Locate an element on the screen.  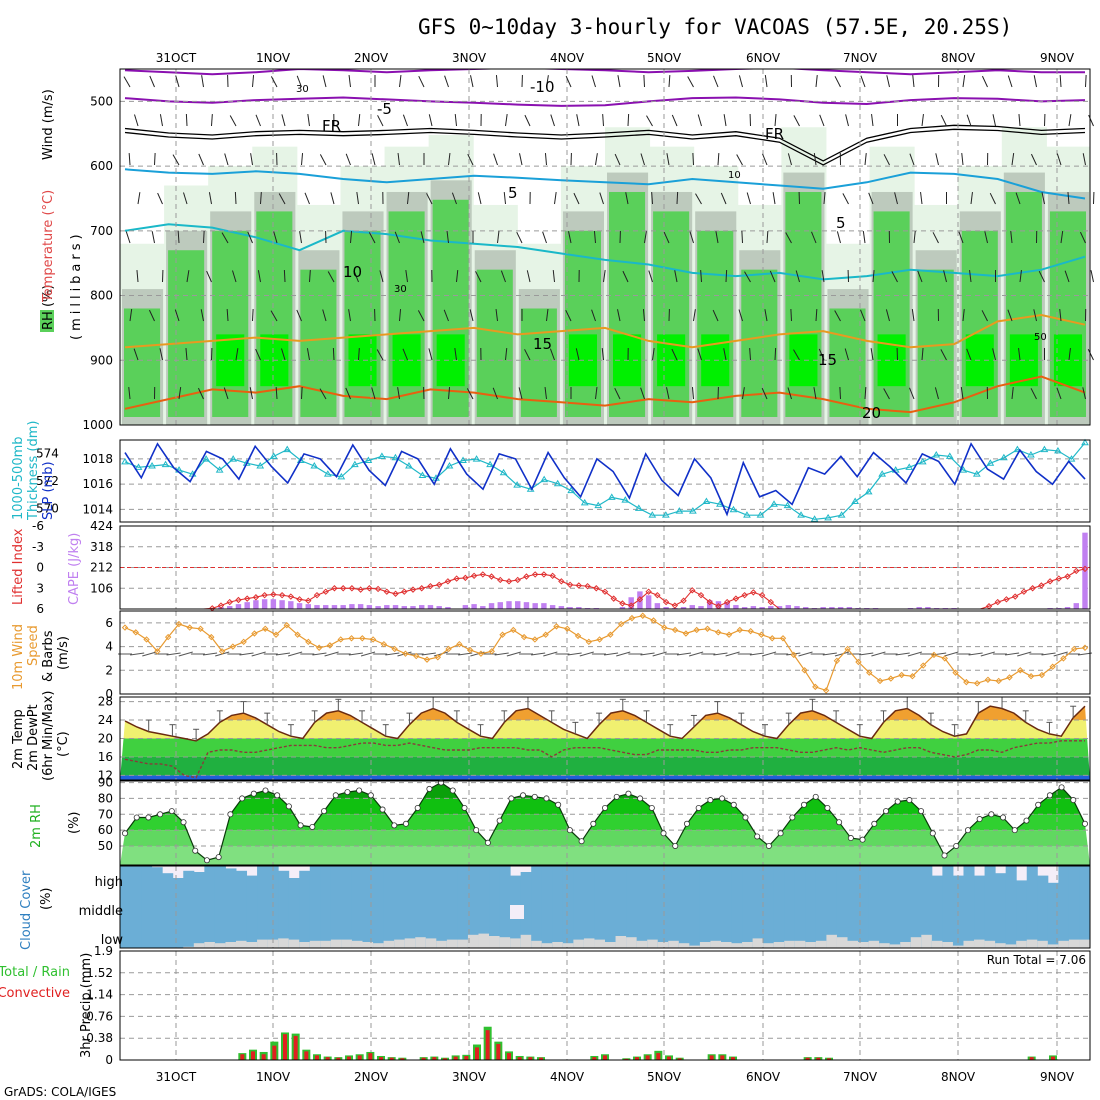
rh-band-group is located at coordinates (605, 823).